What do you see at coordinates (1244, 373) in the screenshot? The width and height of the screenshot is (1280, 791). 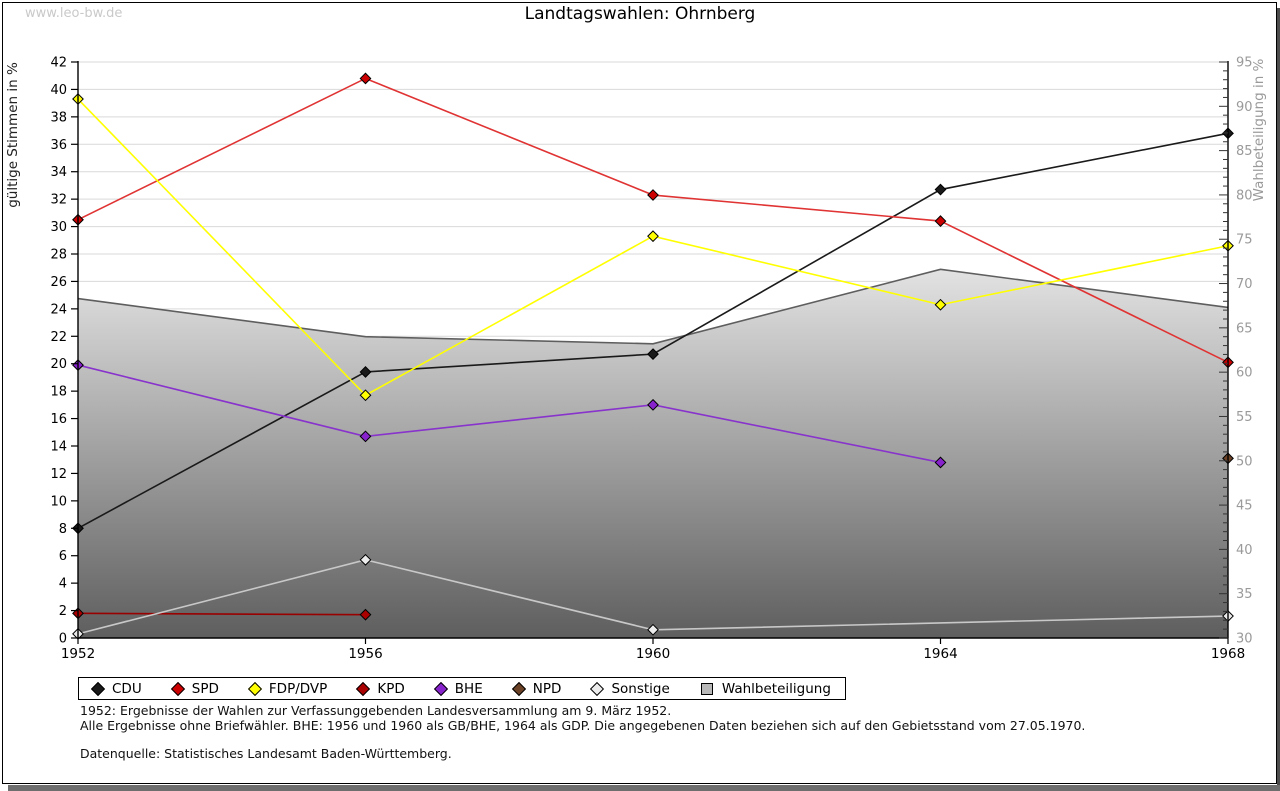 I see `right-tick-label: 60` at bounding box center [1244, 373].